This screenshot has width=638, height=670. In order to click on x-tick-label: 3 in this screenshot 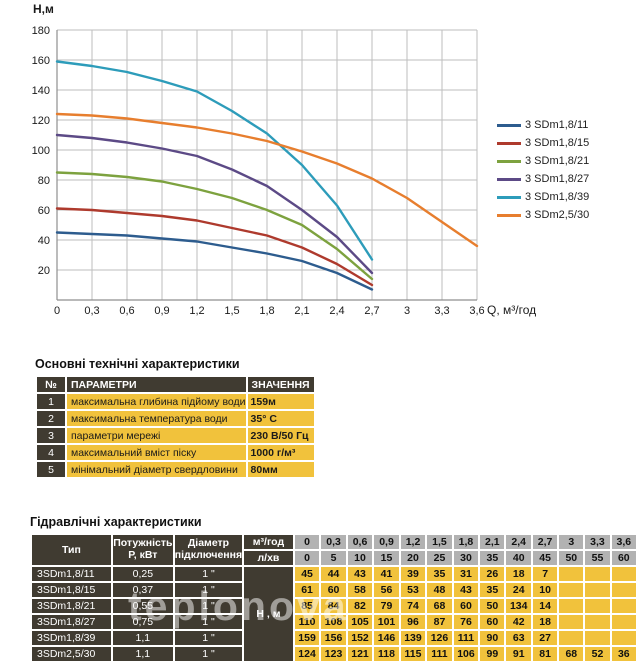, I will do `click(407, 311)`.